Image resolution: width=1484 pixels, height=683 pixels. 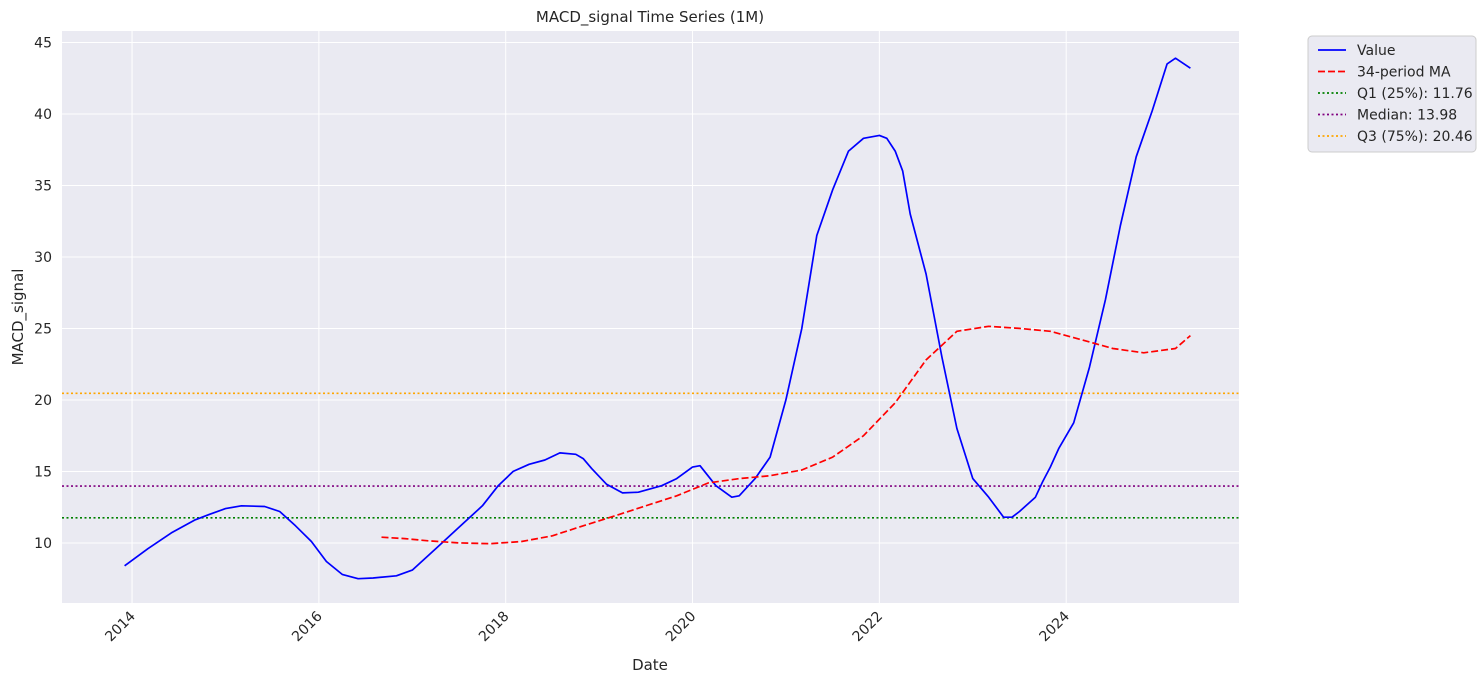 What do you see at coordinates (43, 115) in the screenshot?
I see `y-tick-label: 40` at bounding box center [43, 115].